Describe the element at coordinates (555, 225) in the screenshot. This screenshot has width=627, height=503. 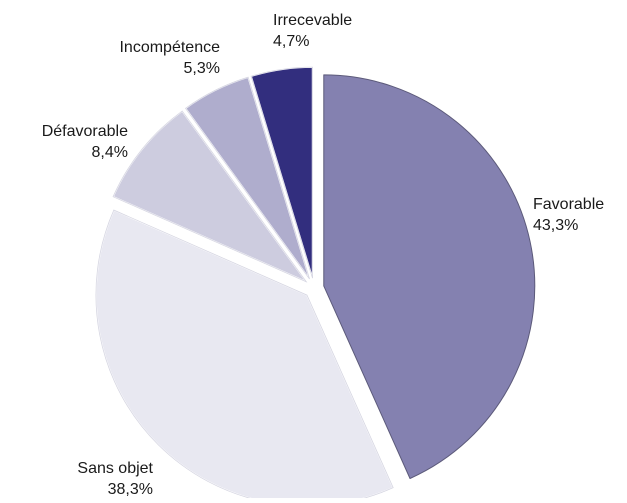
I see `slice-value-favorable: 43,3%` at that location.